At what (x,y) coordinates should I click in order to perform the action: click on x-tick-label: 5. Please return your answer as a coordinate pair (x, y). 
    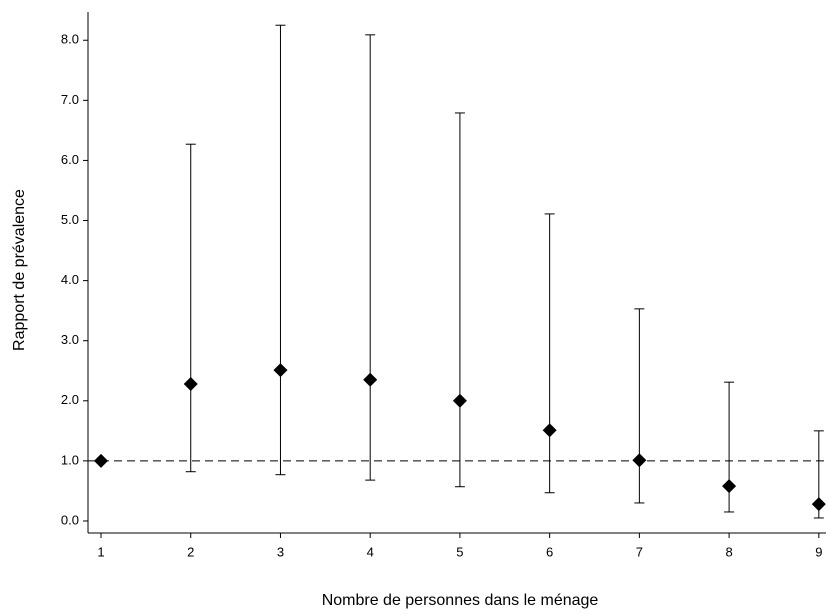
    Looking at the image, I should click on (459, 551).